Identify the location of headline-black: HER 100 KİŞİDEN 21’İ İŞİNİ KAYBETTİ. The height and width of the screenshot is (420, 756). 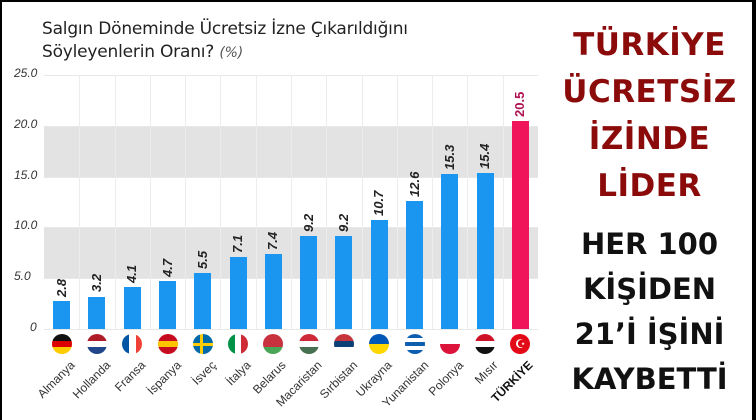
(649, 312).